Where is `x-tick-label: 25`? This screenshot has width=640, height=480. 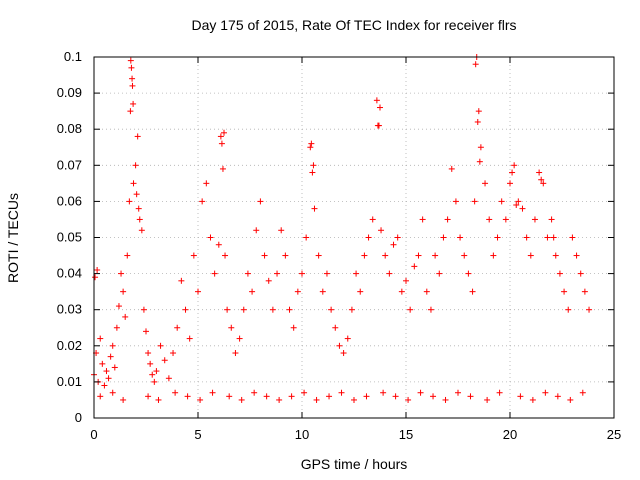 x-tick-label: 25 is located at coordinates (614, 434).